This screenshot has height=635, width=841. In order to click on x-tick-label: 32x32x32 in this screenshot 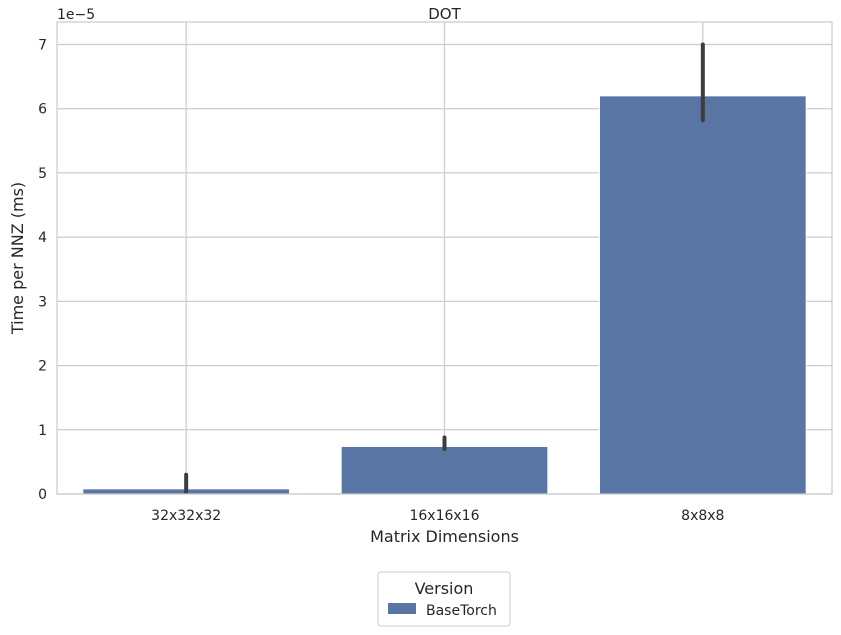, I will do `click(186, 516)`.